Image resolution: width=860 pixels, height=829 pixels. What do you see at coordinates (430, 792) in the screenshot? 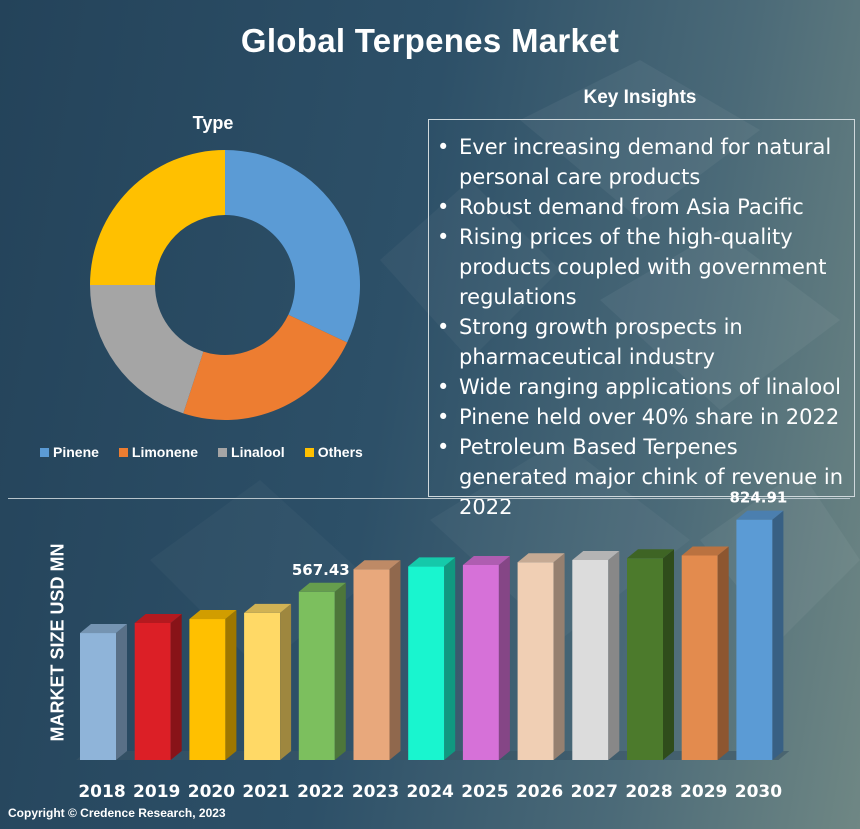
I see `x-tick-label: 2024` at bounding box center [430, 792].